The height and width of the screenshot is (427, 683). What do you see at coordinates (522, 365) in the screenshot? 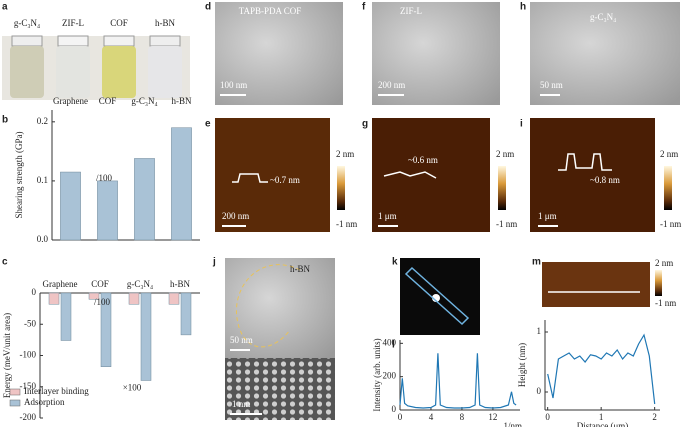
I see `y-axis-label: Height (nm)` at bounding box center [522, 365].